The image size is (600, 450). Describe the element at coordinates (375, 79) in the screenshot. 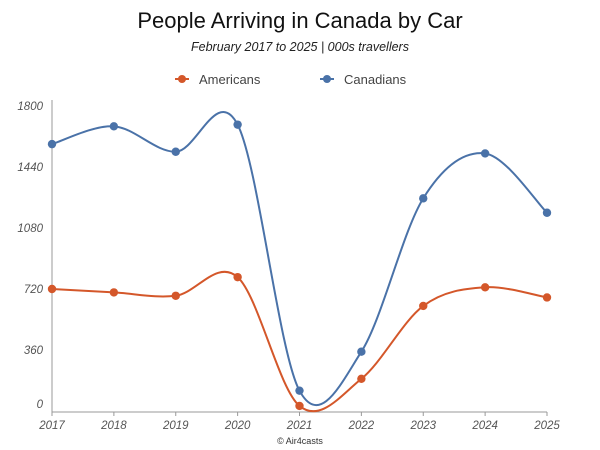

I see `legend-label-canadians: Canadians` at that location.